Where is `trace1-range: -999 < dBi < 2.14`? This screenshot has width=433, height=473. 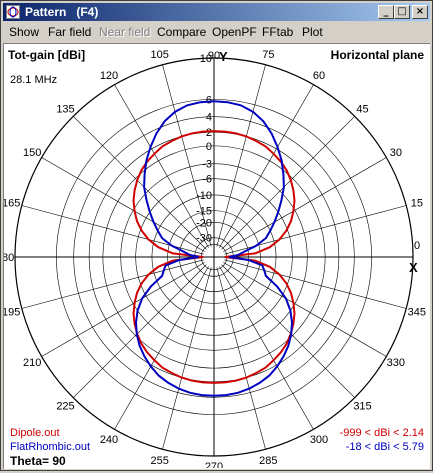
trace1-range: -999 < dBi < 2.14 is located at coordinates (382, 433).